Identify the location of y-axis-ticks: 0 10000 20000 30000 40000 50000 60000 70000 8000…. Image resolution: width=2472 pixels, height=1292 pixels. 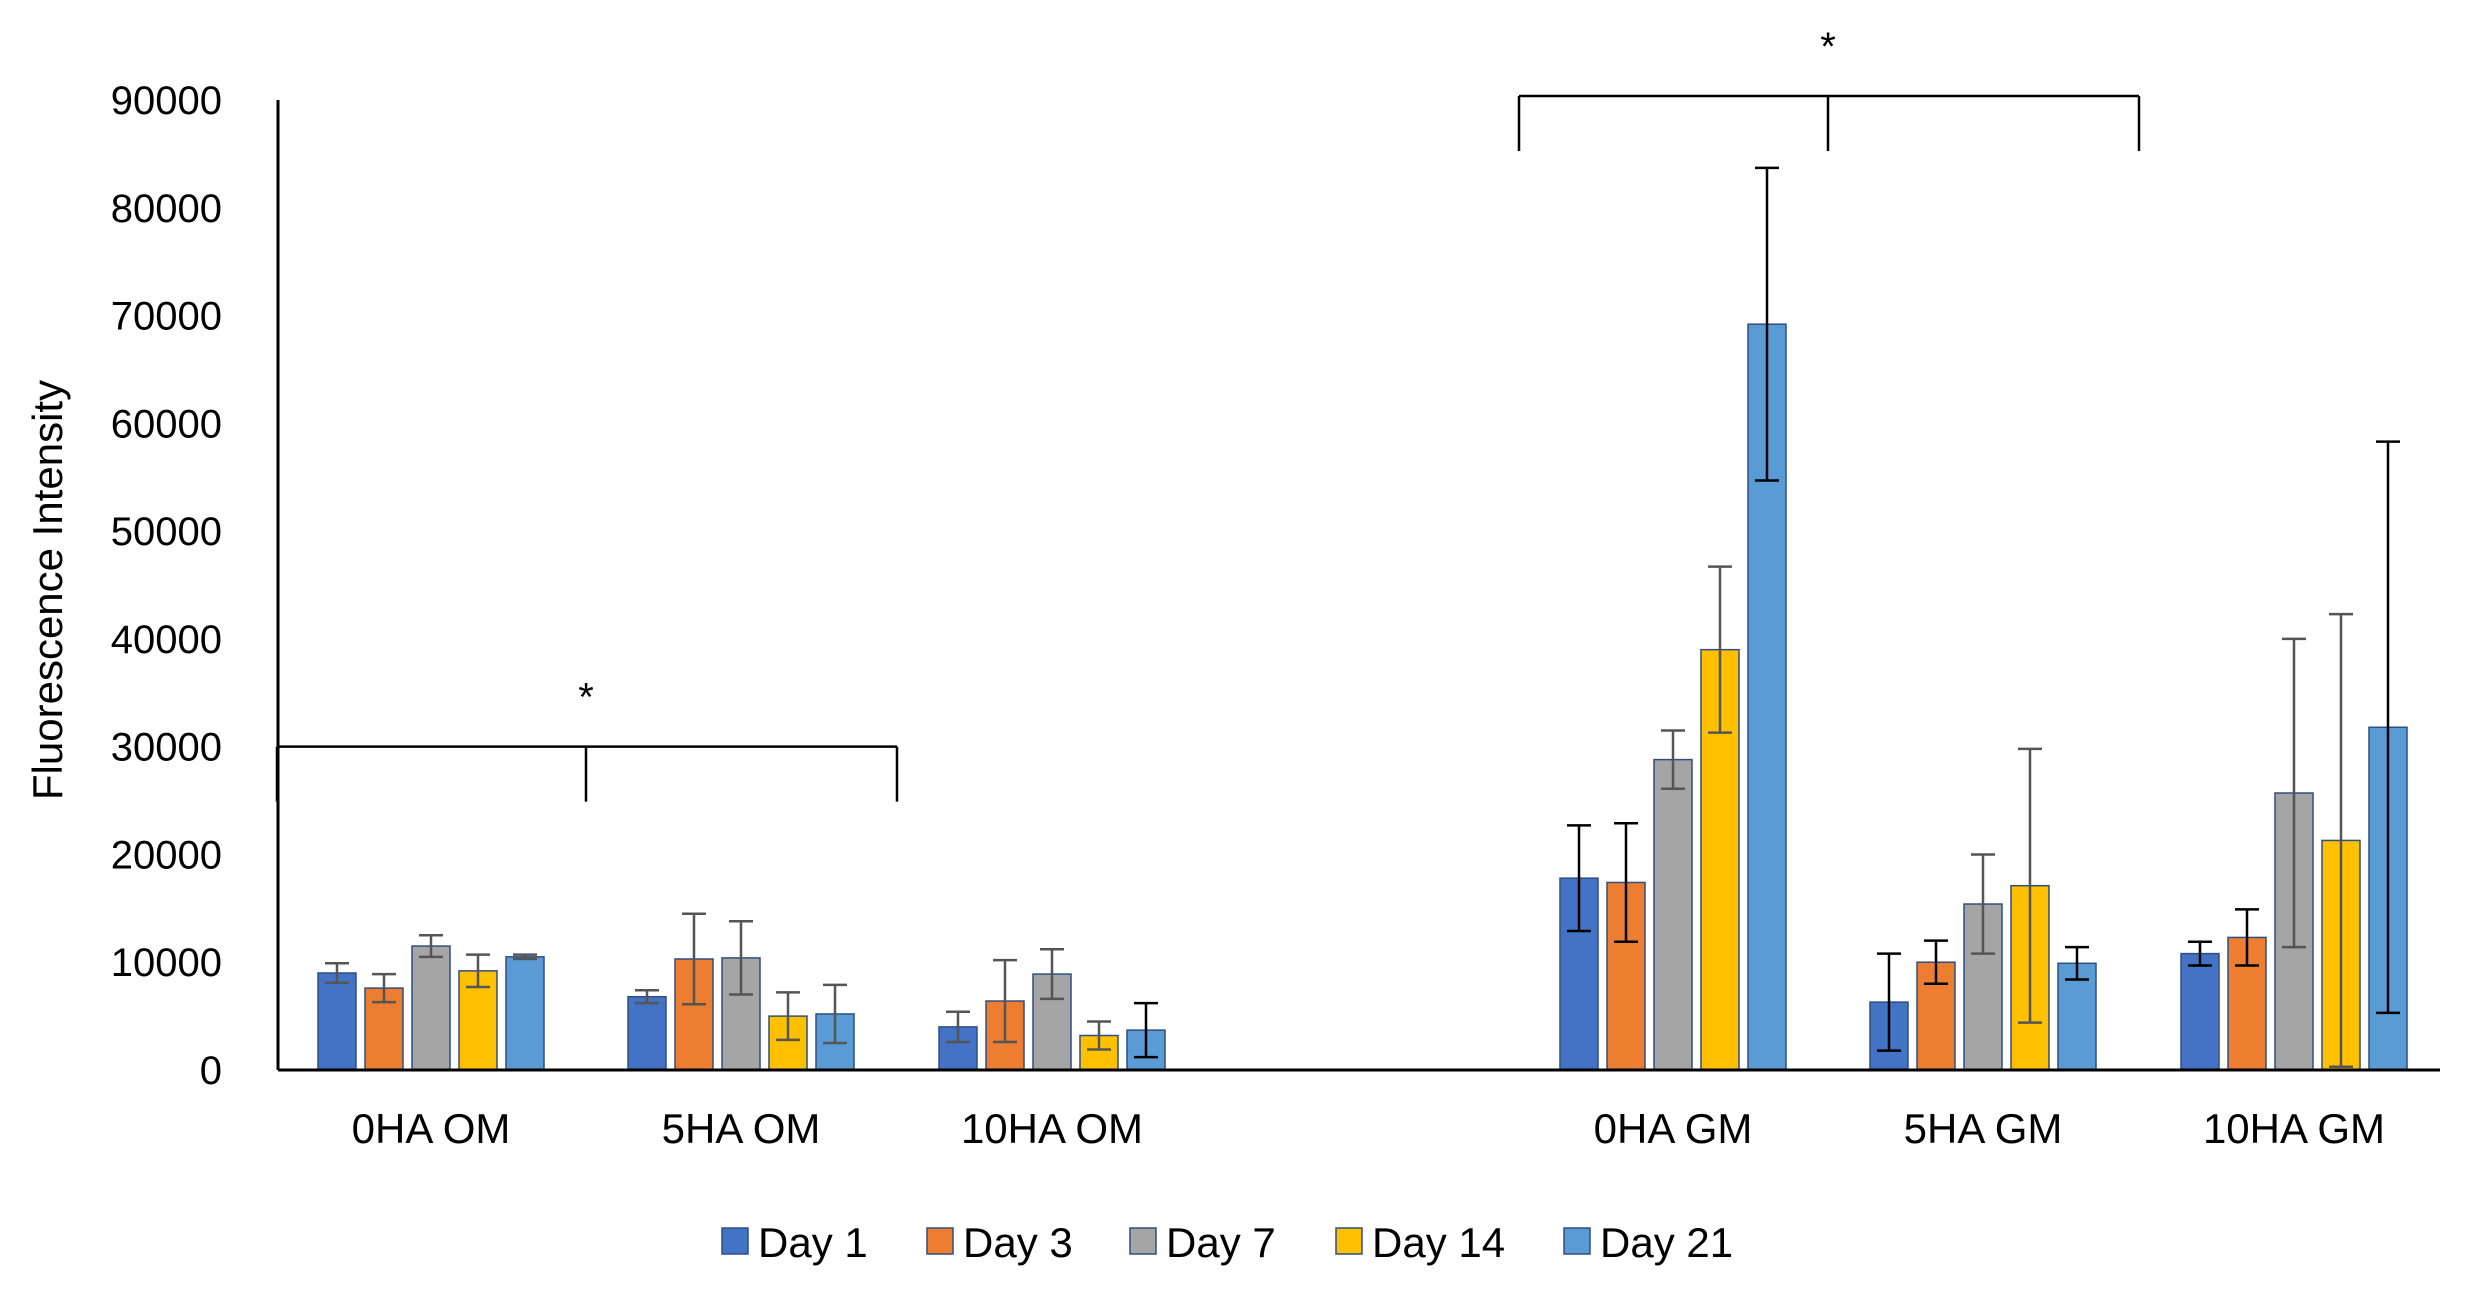
(166, 586).